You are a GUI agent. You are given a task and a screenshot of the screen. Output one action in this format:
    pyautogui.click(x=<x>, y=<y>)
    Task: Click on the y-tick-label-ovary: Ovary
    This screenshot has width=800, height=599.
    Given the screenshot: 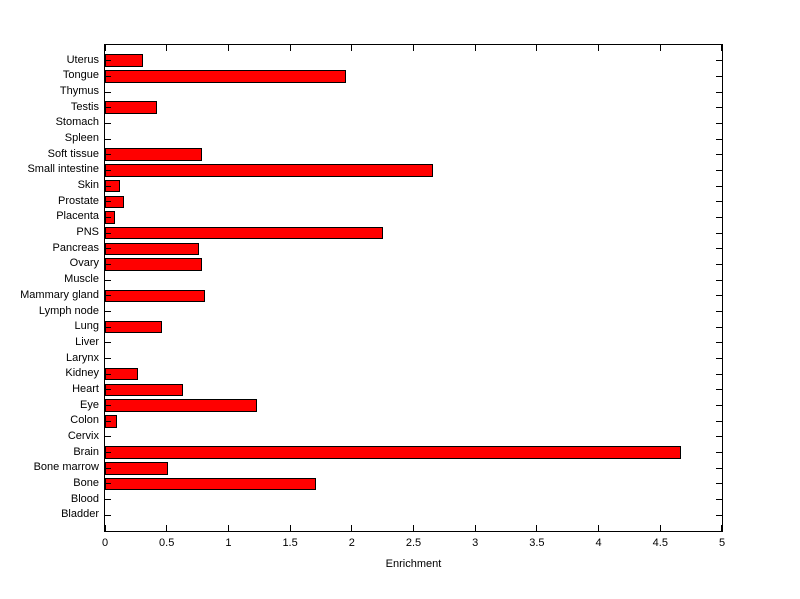 What is the action you would take?
    pyautogui.click(x=84, y=263)
    